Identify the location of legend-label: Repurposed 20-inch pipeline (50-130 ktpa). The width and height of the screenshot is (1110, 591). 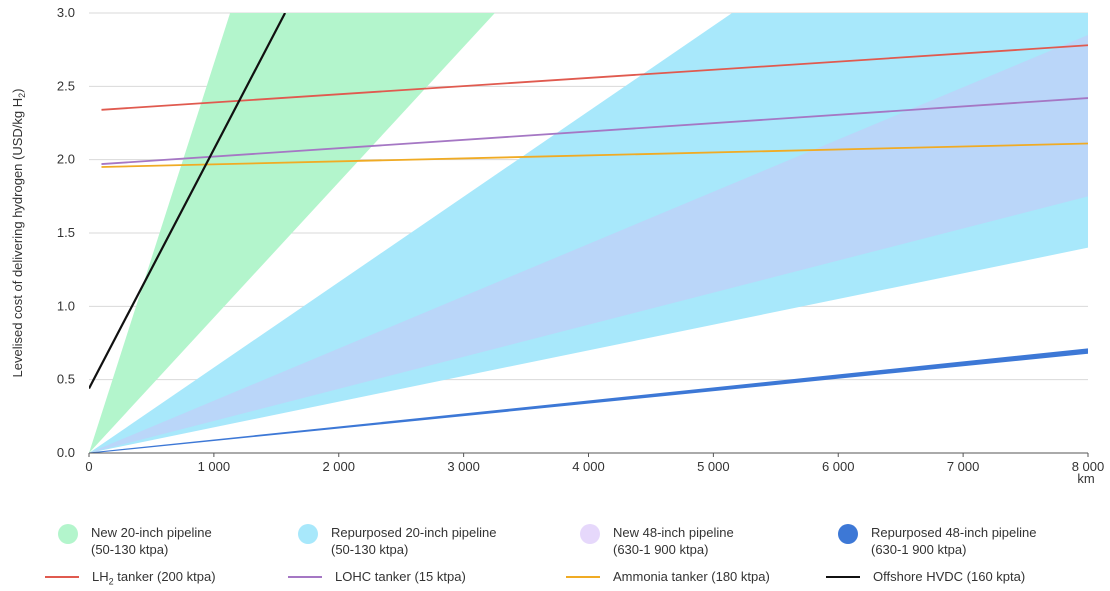
(414, 541).